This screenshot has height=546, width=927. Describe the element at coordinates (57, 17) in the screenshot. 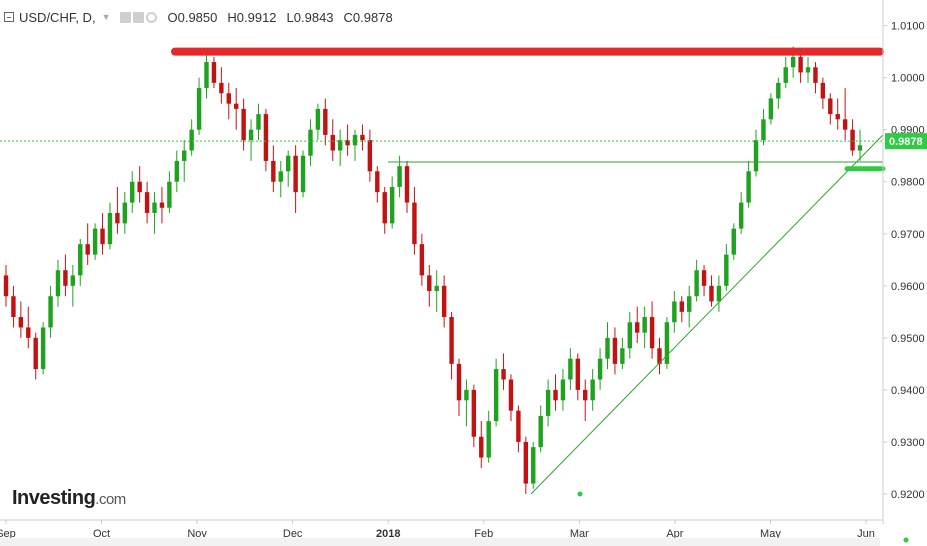

I see `symbol-label: USD/CHF, D,` at that location.